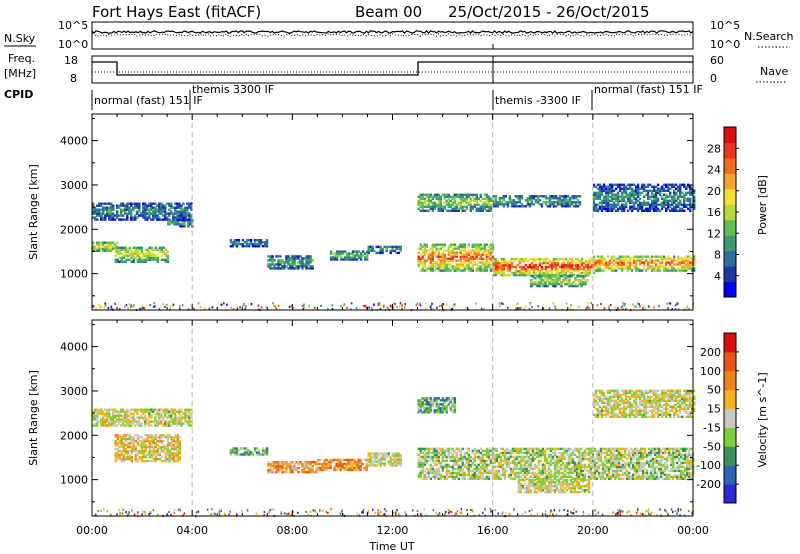 The height and width of the screenshot is (554, 800). What do you see at coordinates (723, 212) in the screenshot?
I see `power-colorbar: 4 8 12 16 20 24 28` at bounding box center [723, 212].